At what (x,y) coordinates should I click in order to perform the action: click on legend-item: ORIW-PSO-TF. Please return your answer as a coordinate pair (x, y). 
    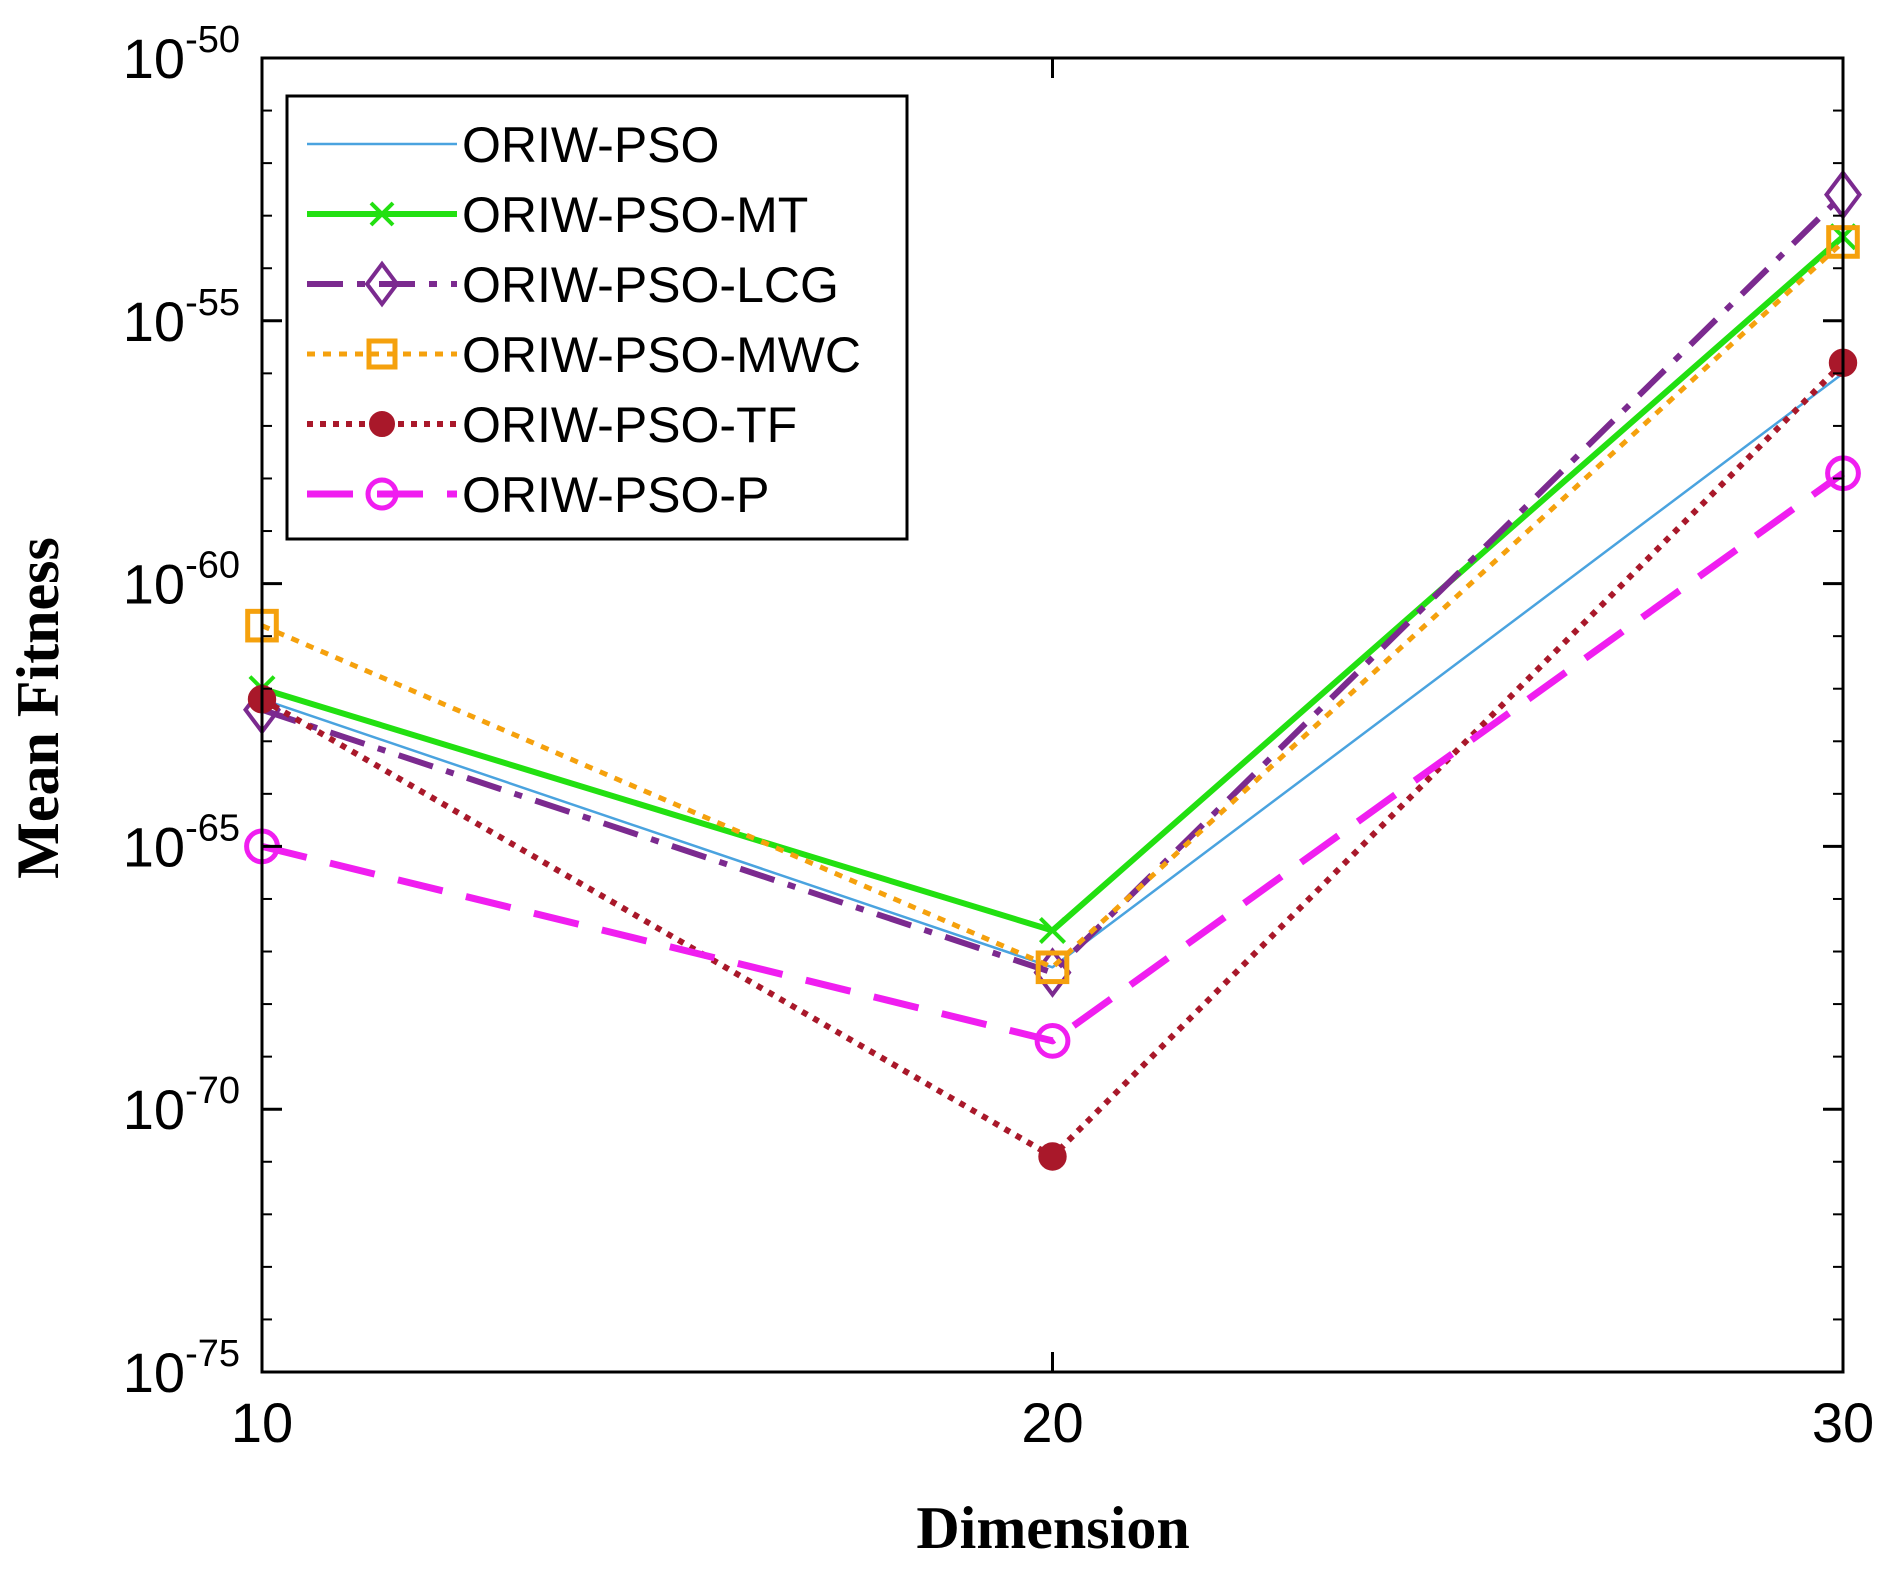
    Looking at the image, I should click on (552, 425).